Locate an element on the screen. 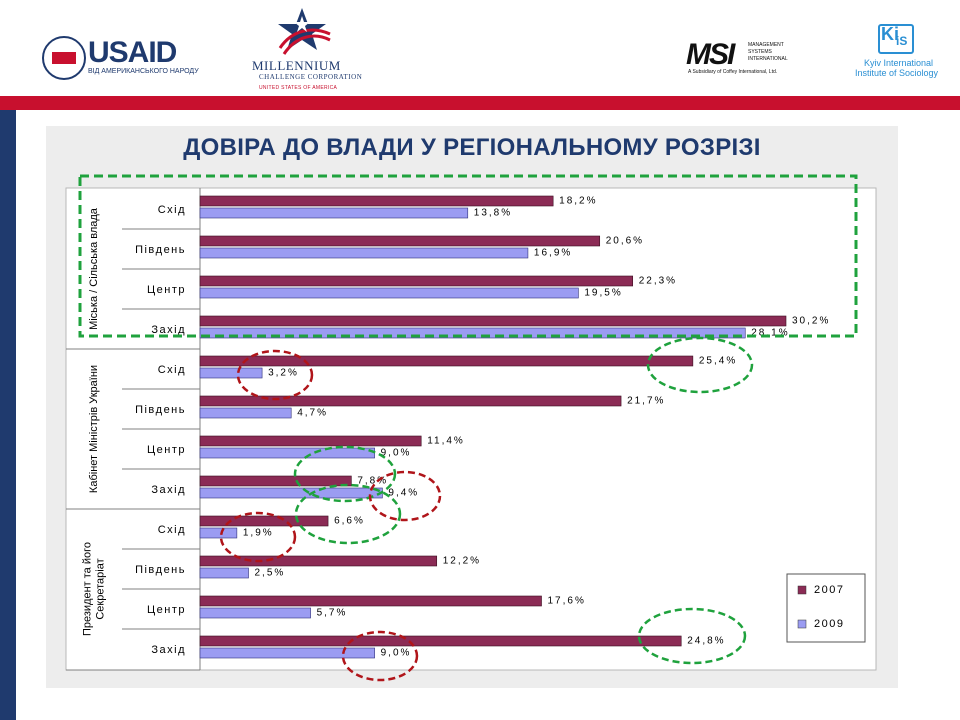 This screenshot has width=960, height=720. legend-label-2009: 2009 is located at coordinates (829, 624).